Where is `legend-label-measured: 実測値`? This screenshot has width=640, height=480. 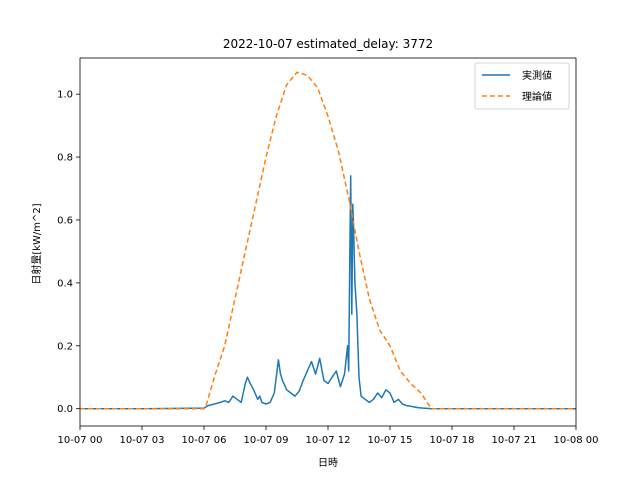
legend-label-measured: 実測値 is located at coordinates (537, 75).